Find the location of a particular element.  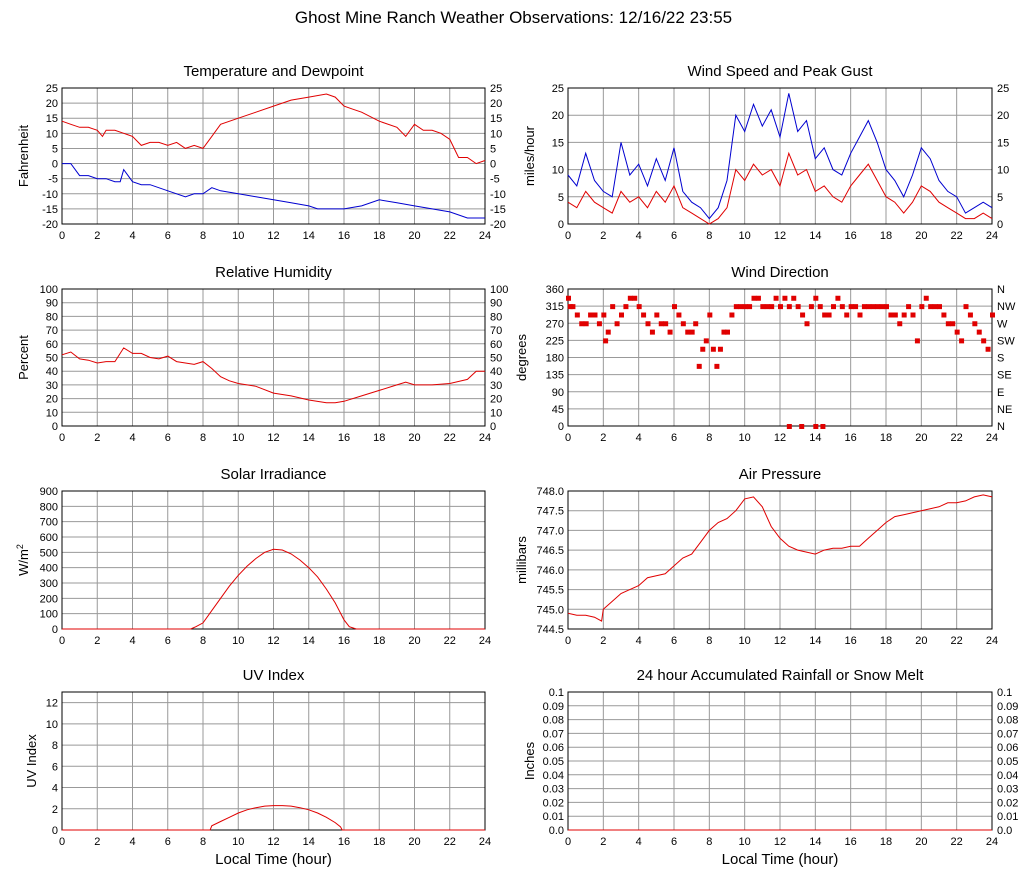

y-axis-label: degrees is located at coordinates (521, 357).